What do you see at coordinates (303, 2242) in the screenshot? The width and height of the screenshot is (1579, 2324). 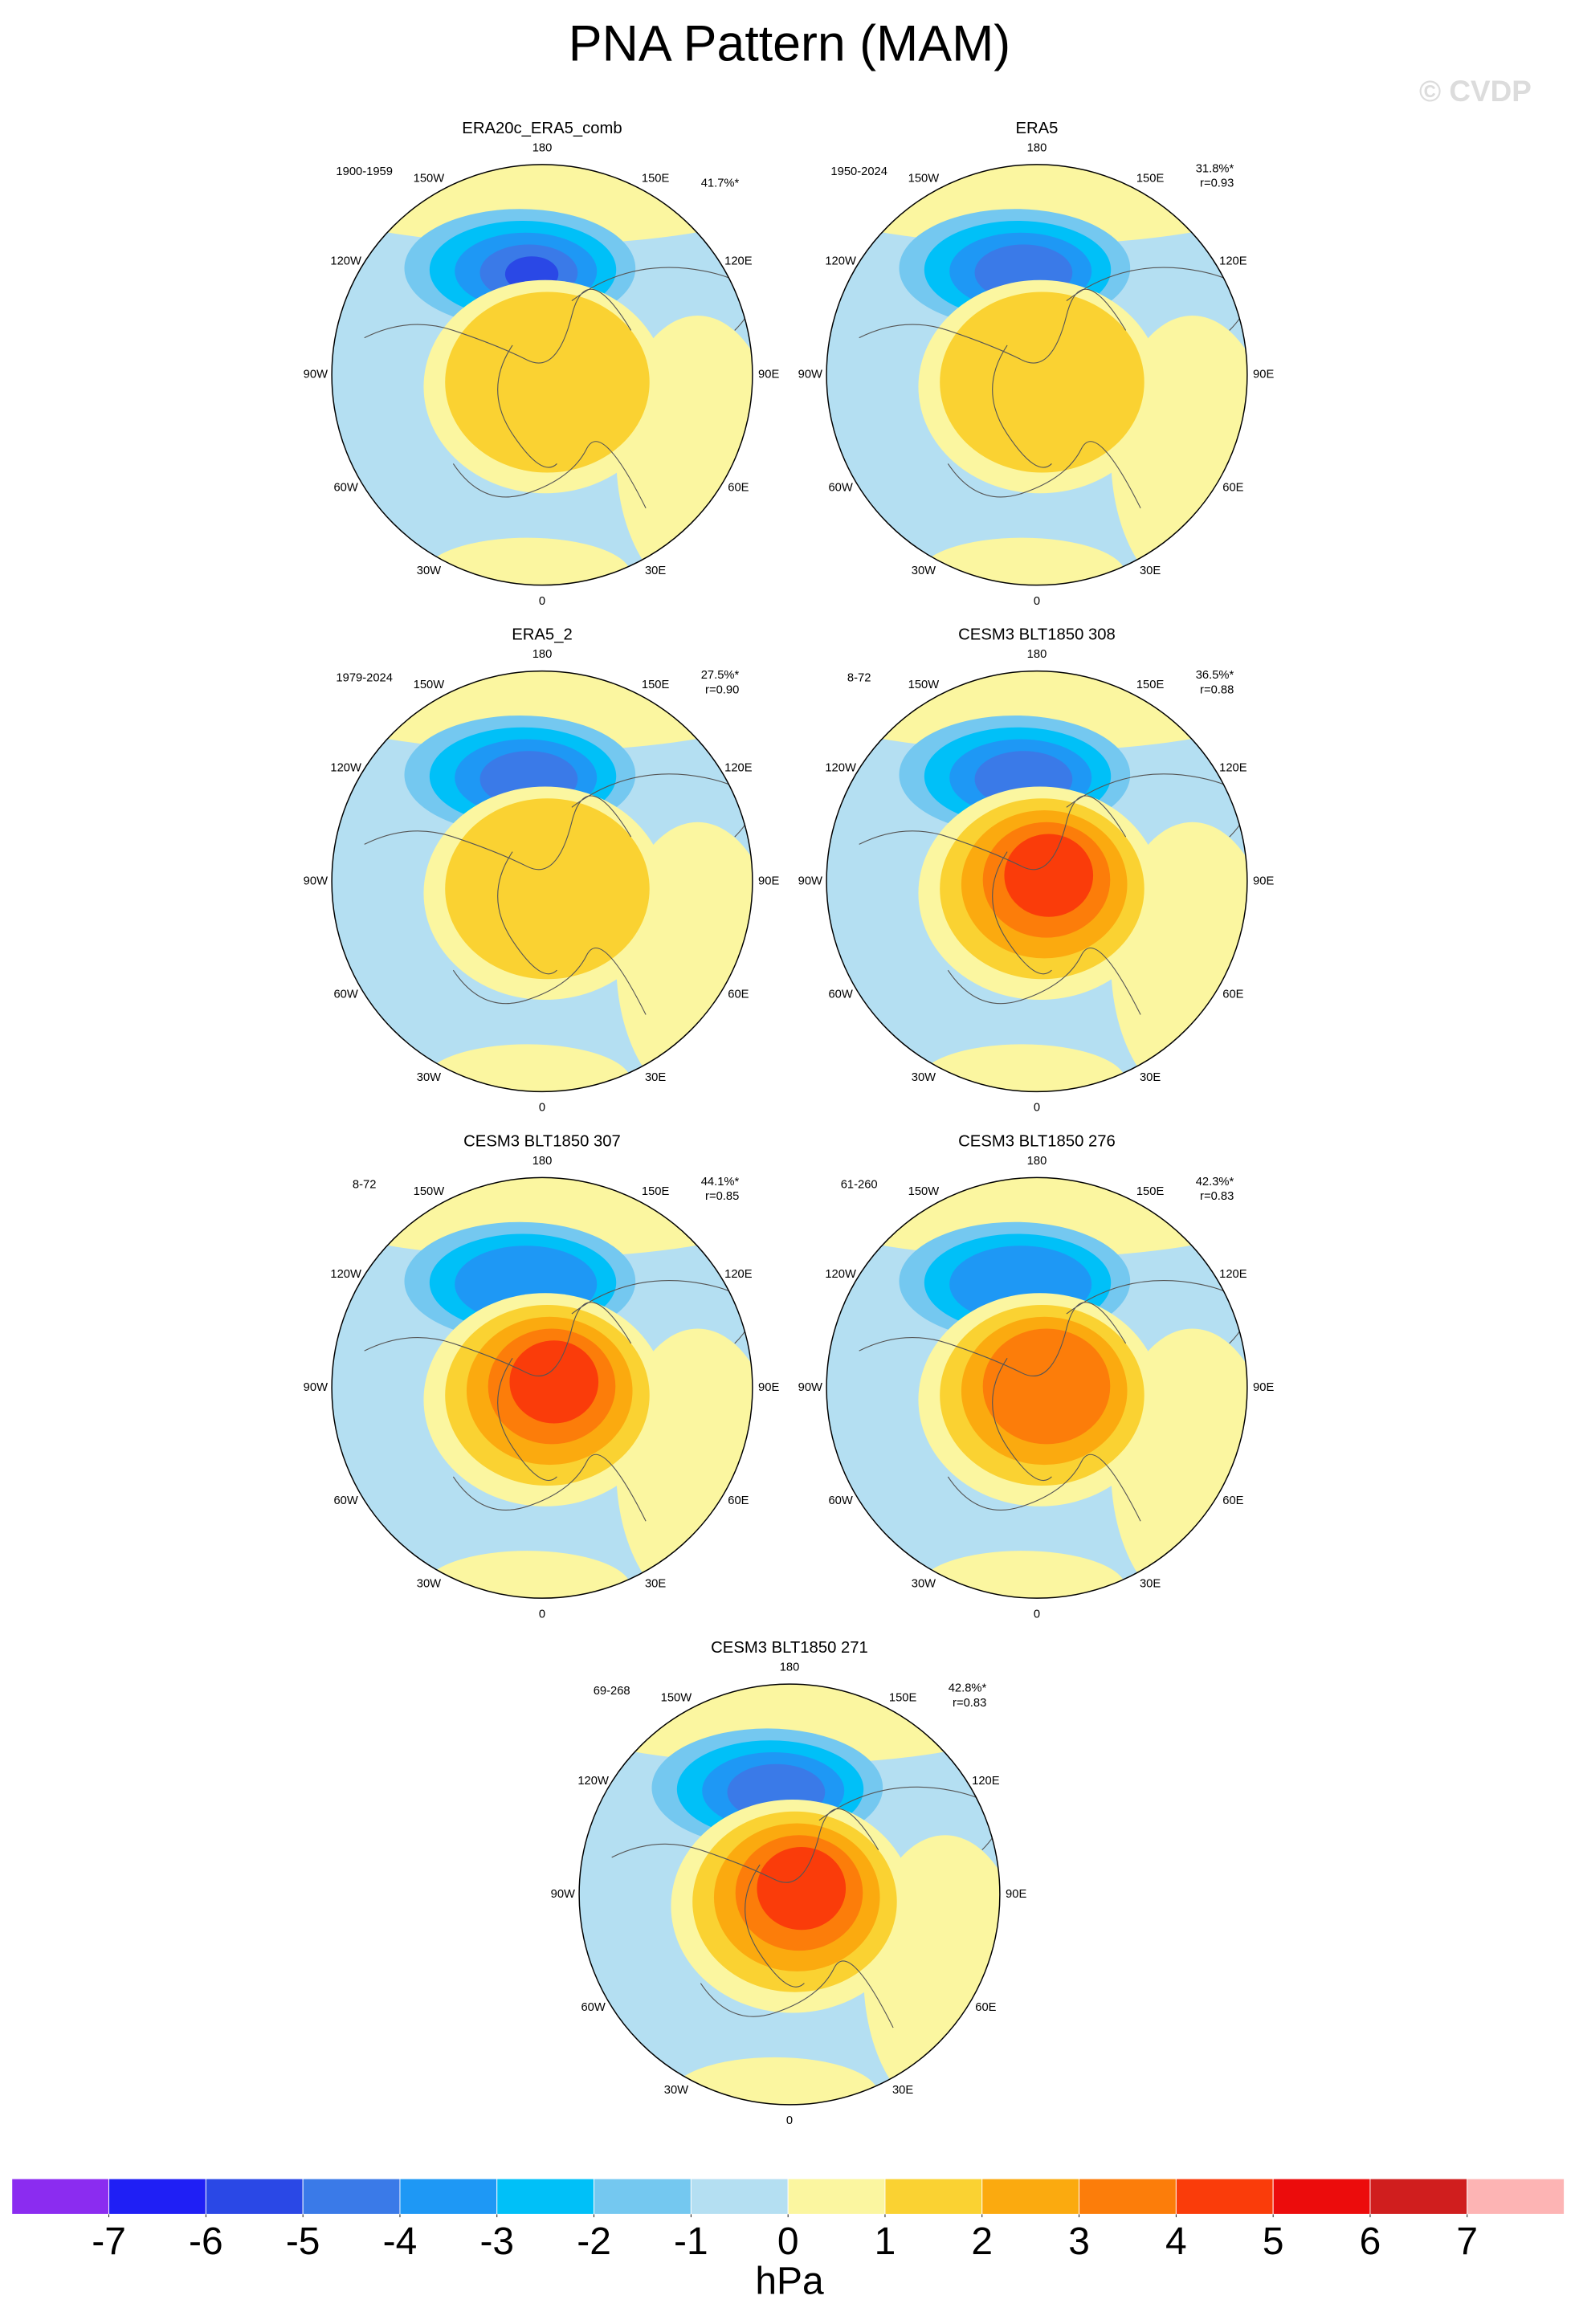 I see `colorbar-label: -5` at bounding box center [303, 2242].